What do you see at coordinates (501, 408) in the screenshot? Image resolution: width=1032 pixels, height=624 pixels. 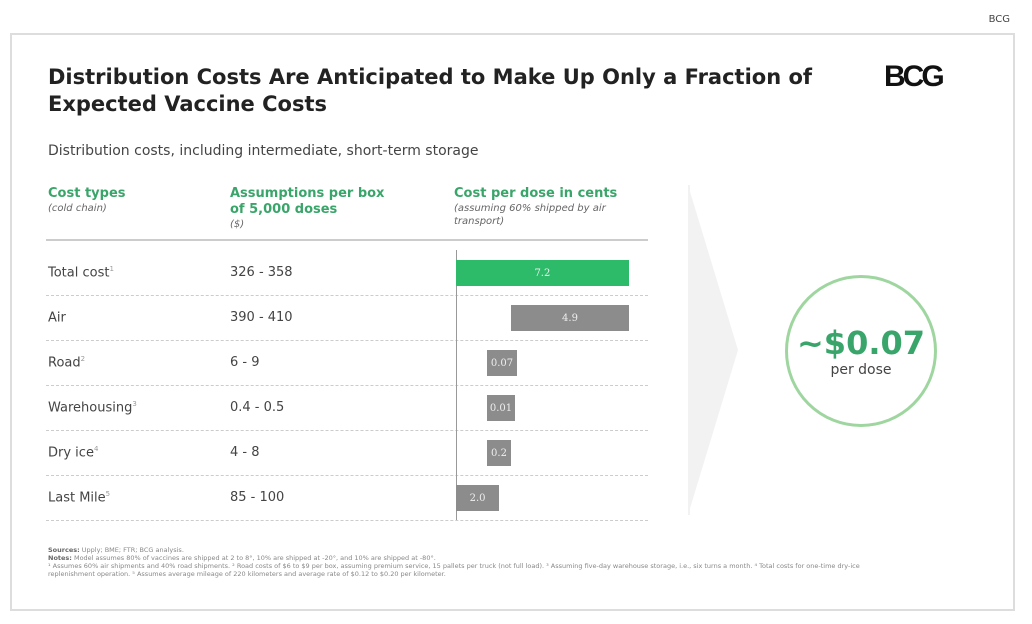 I see `component-bar: 0.01` at bounding box center [501, 408].